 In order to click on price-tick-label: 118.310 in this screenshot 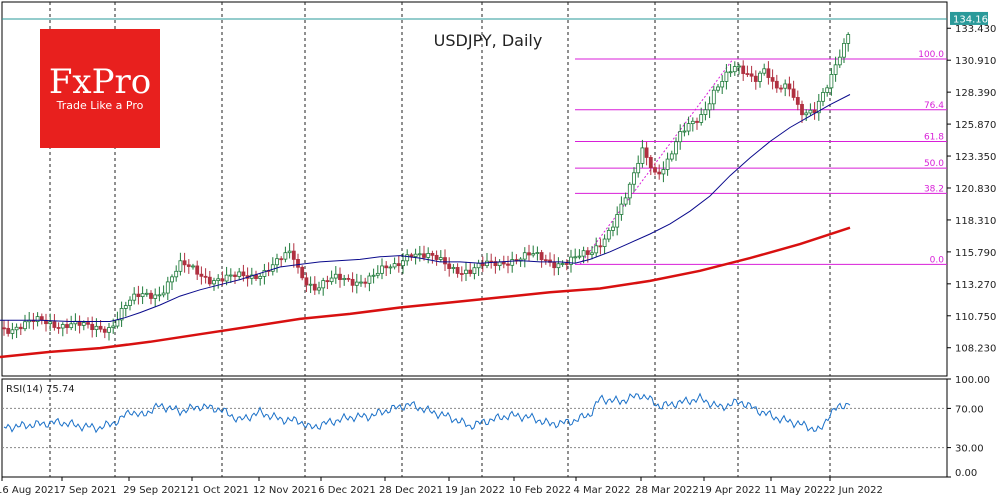, I will do `click(975, 221)`.